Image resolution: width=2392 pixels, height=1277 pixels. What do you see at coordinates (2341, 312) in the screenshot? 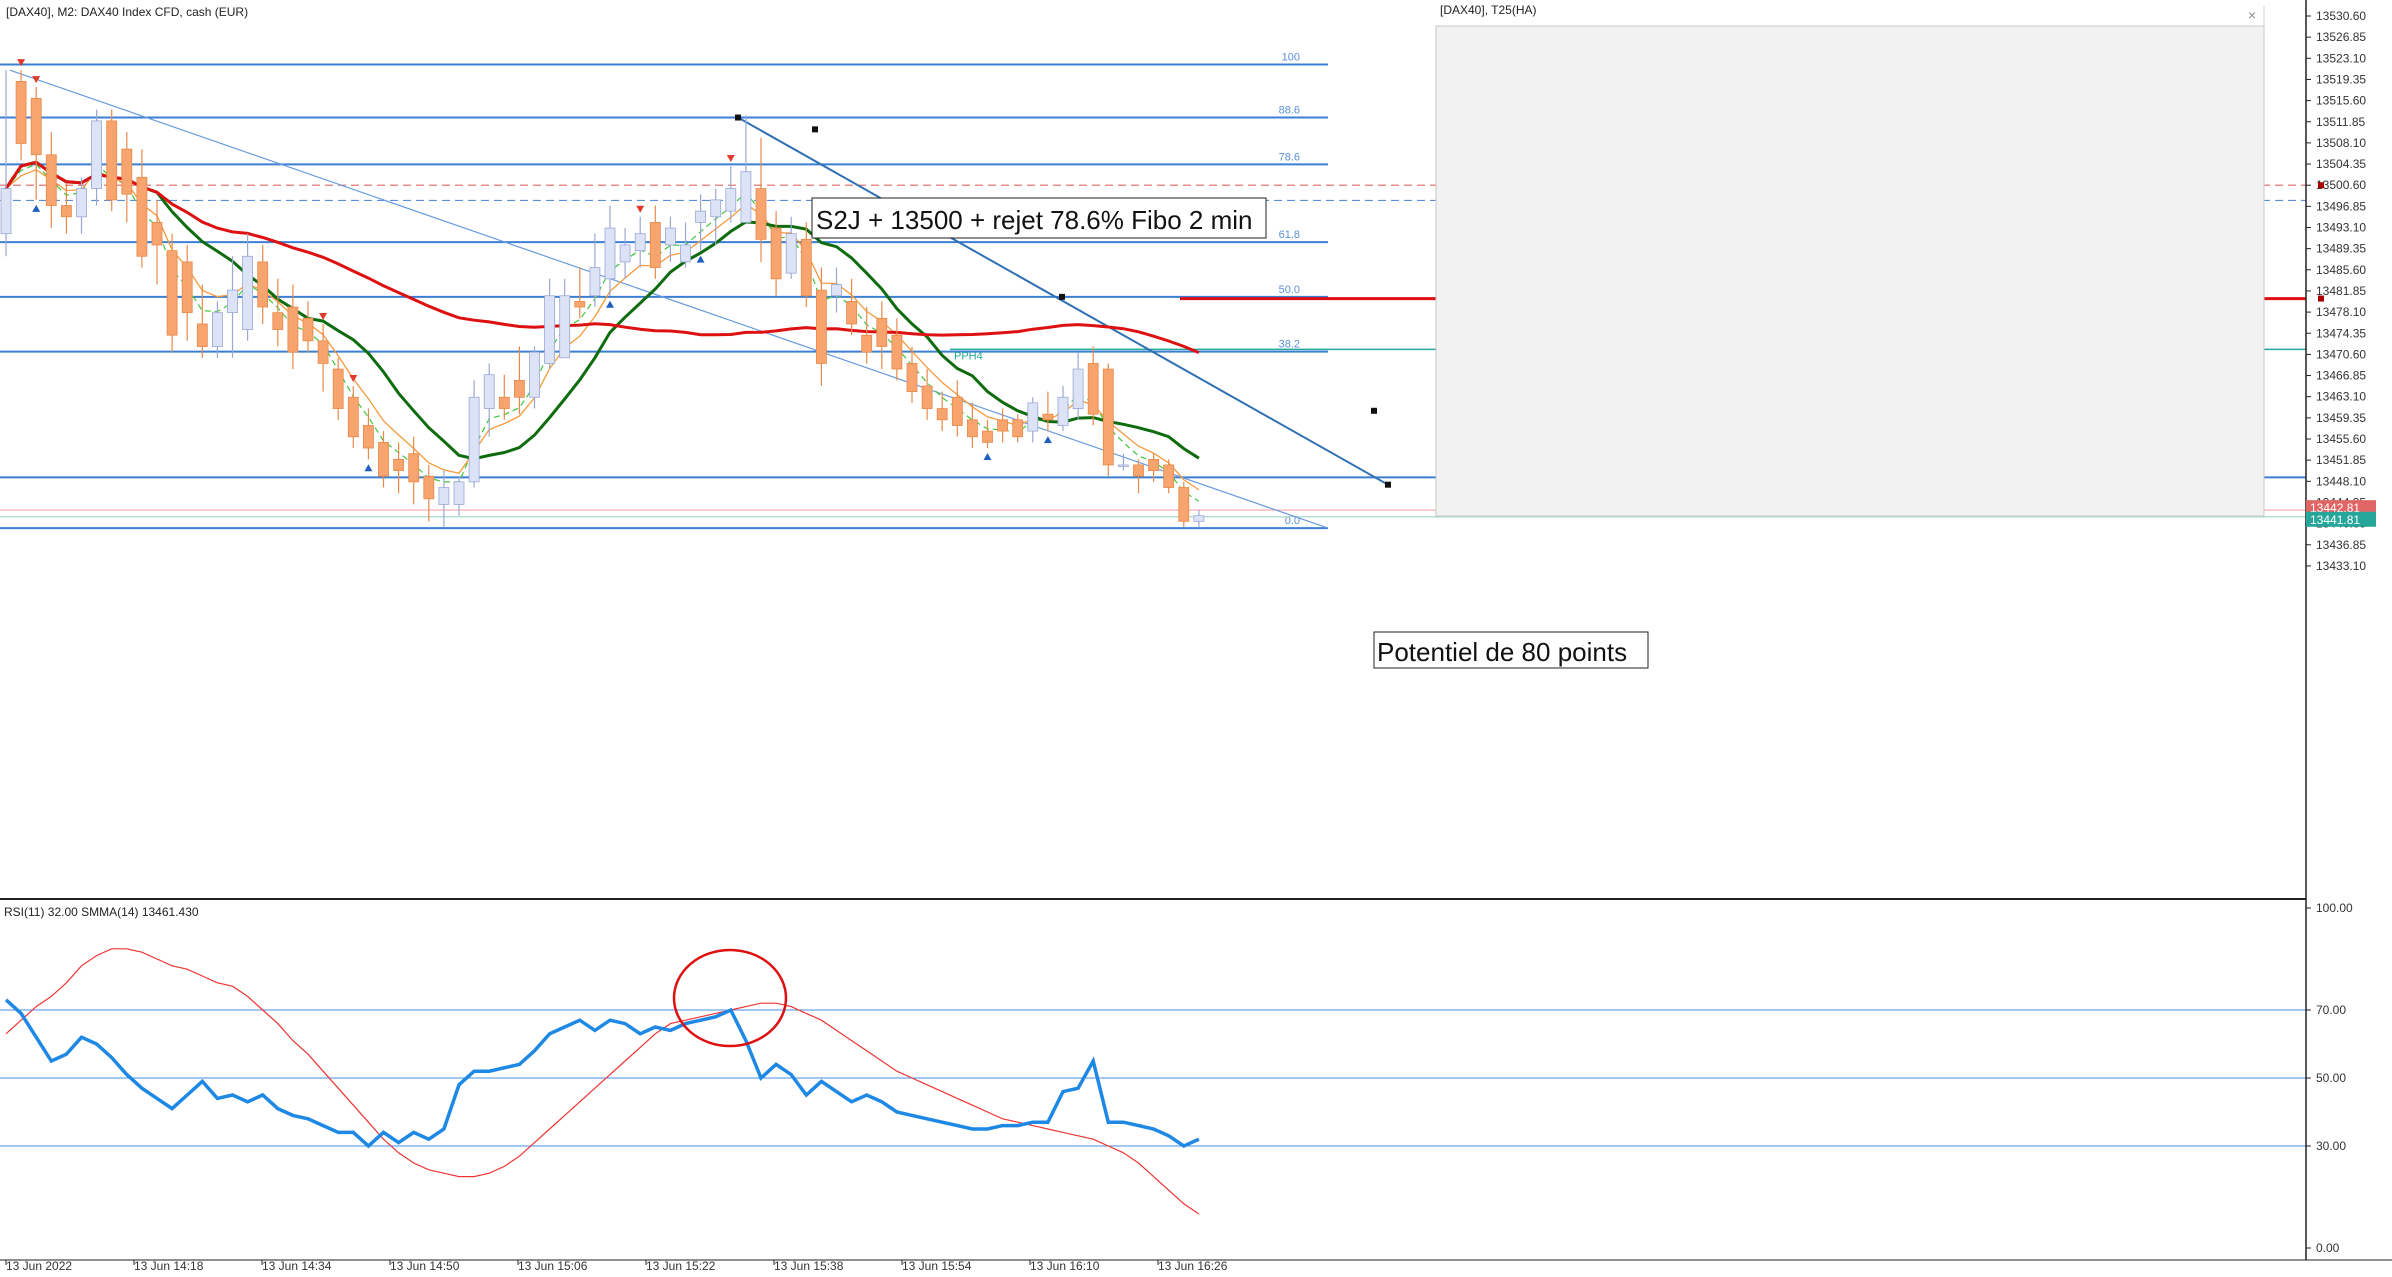
I see `price-tick-label: 13478.10` at bounding box center [2341, 312].